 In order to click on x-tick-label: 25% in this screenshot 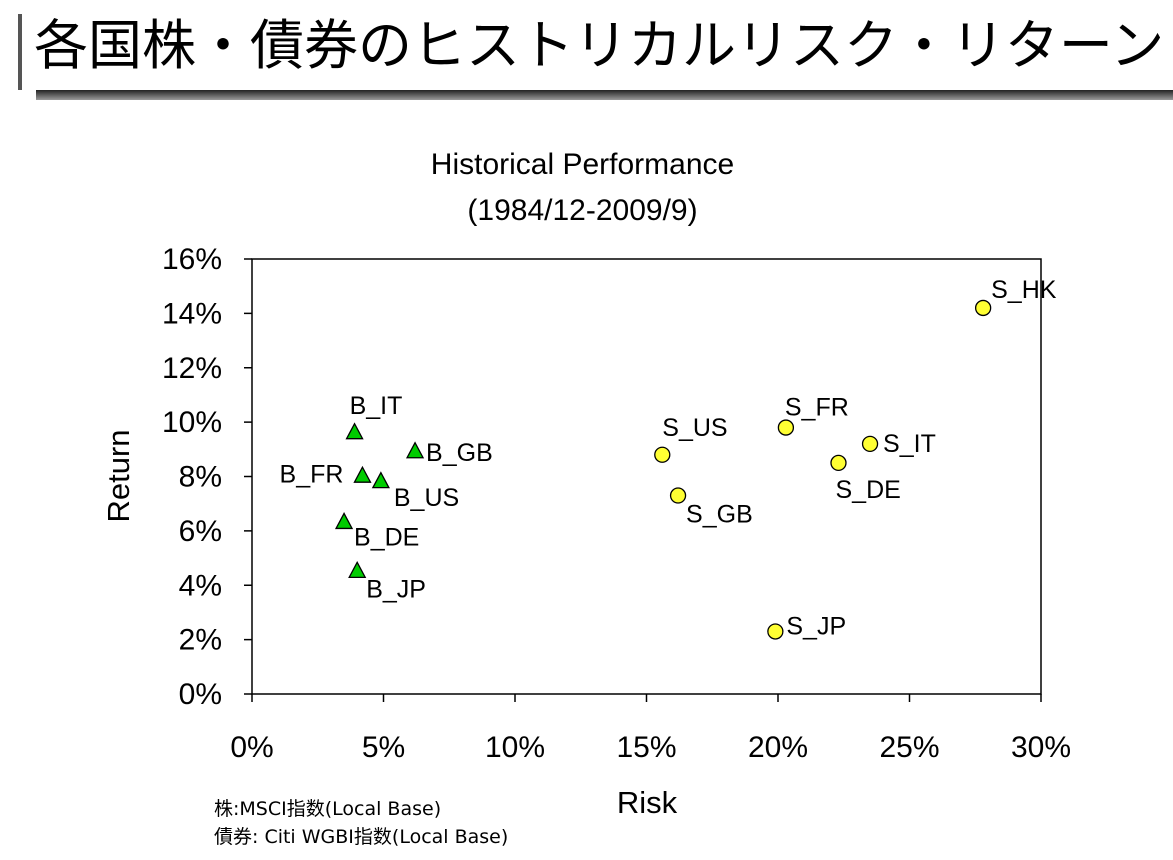, I will do `click(909, 747)`.